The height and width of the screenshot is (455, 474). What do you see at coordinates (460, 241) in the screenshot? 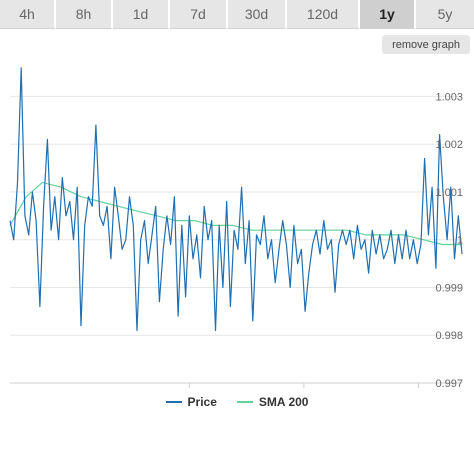
I see `y-tick-label: 1` at bounding box center [460, 241].